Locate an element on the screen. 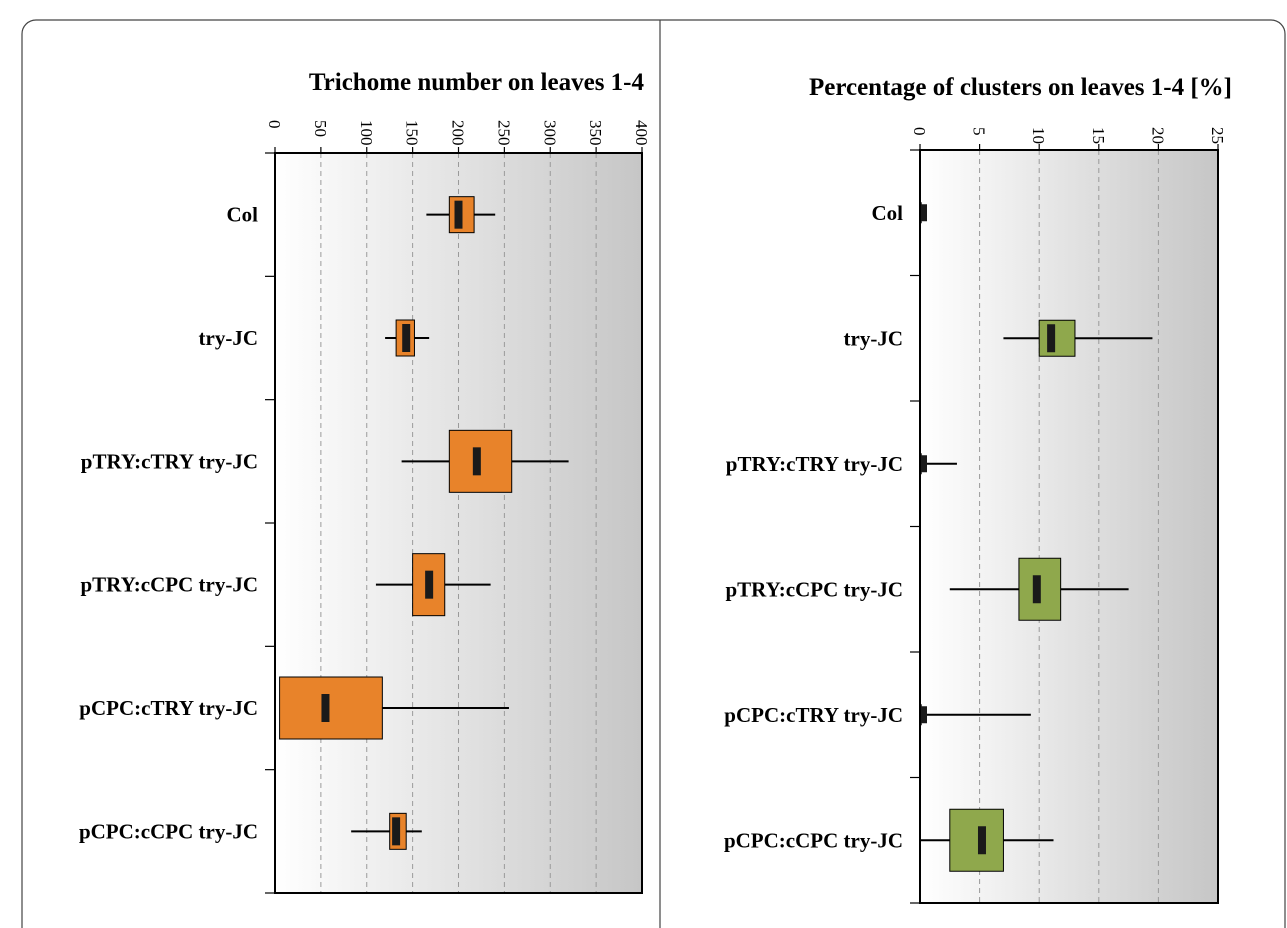 Image resolution: width=1287 pixels, height=928 pixels. x-axis-ticks: 0 50 100 150 200 250 300 350 400 is located at coordinates (458, 136).